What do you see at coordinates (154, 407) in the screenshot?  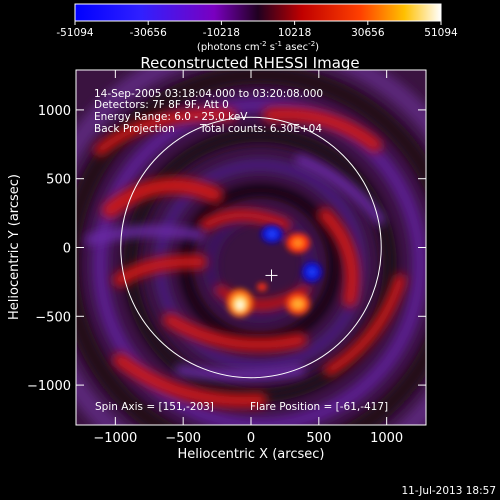 I see `spin-axis-annotation: Spin Axis = [151,-203]` at bounding box center [154, 407].